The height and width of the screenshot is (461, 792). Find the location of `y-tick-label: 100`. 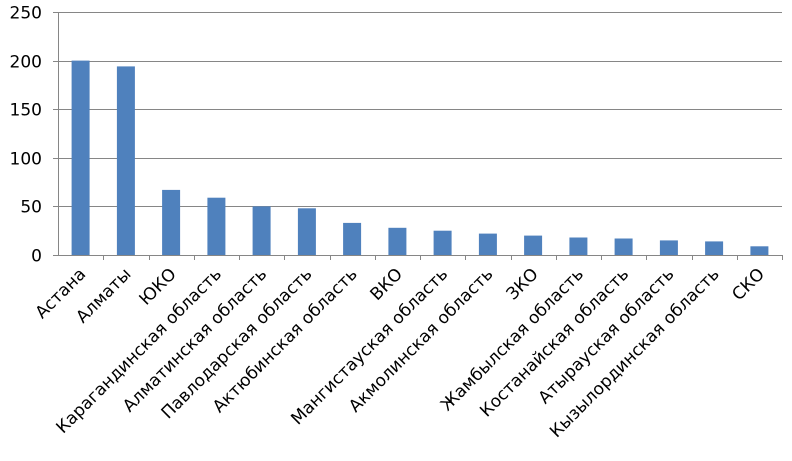

y-tick-label: 100 is located at coordinates (26, 160).